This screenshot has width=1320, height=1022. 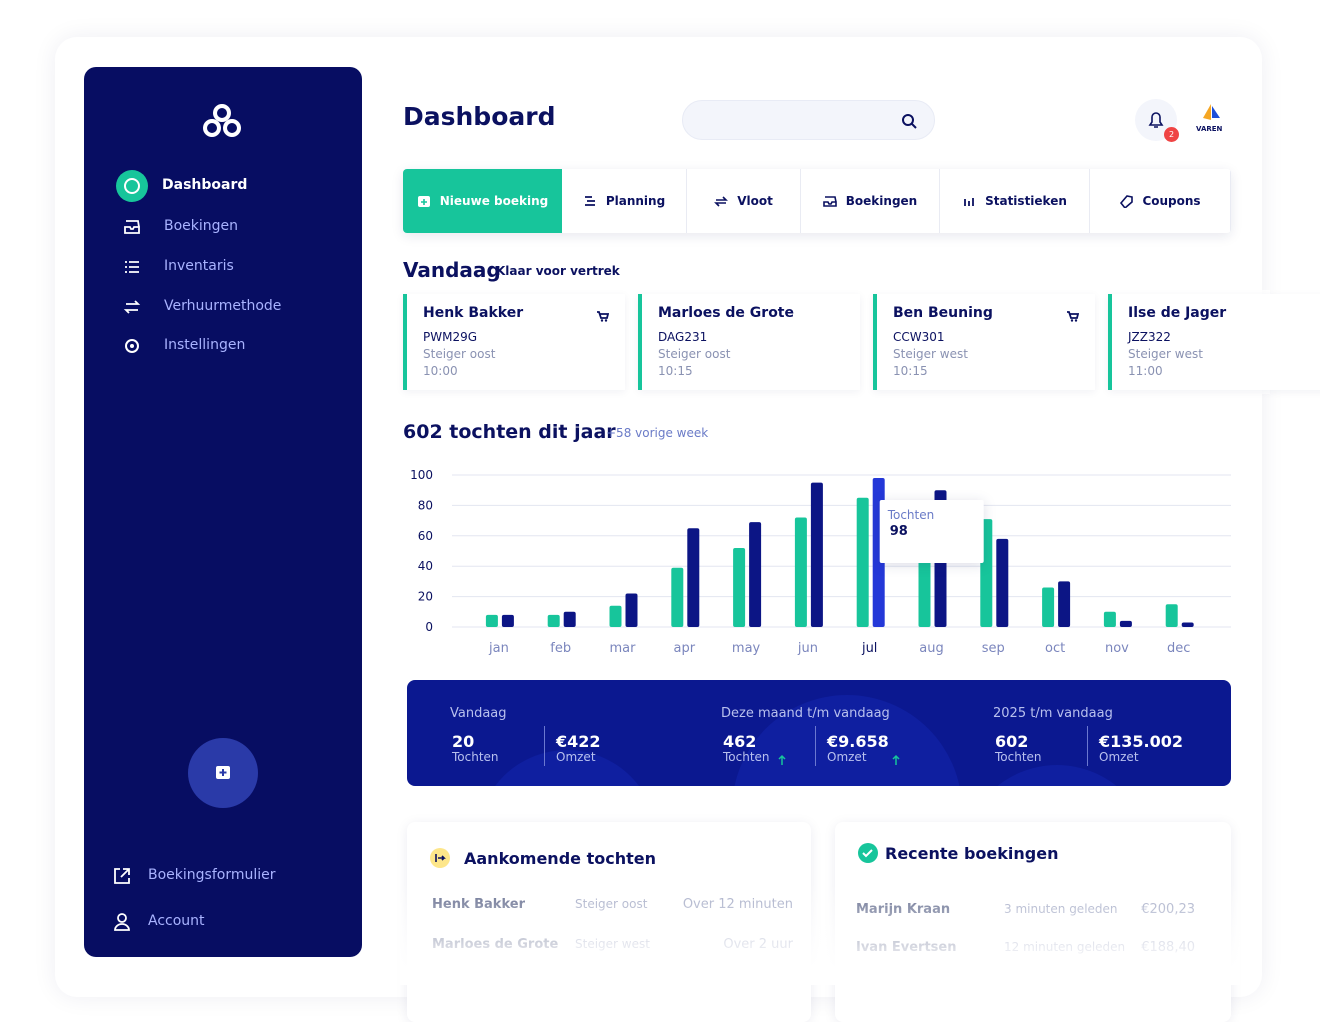 What do you see at coordinates (744, 201) in the screenshot?
I see `tab: Vloot` at bounding box center [744, 201].